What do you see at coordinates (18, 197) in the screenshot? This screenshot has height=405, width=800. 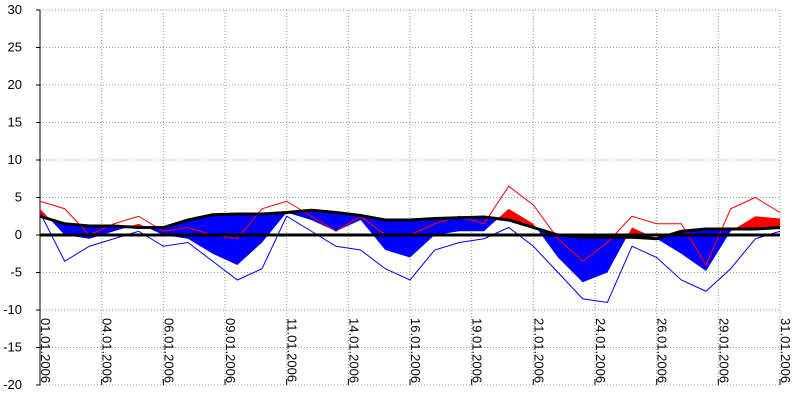 I see `y-tick-label: 5` at bounding box center [18, 197].